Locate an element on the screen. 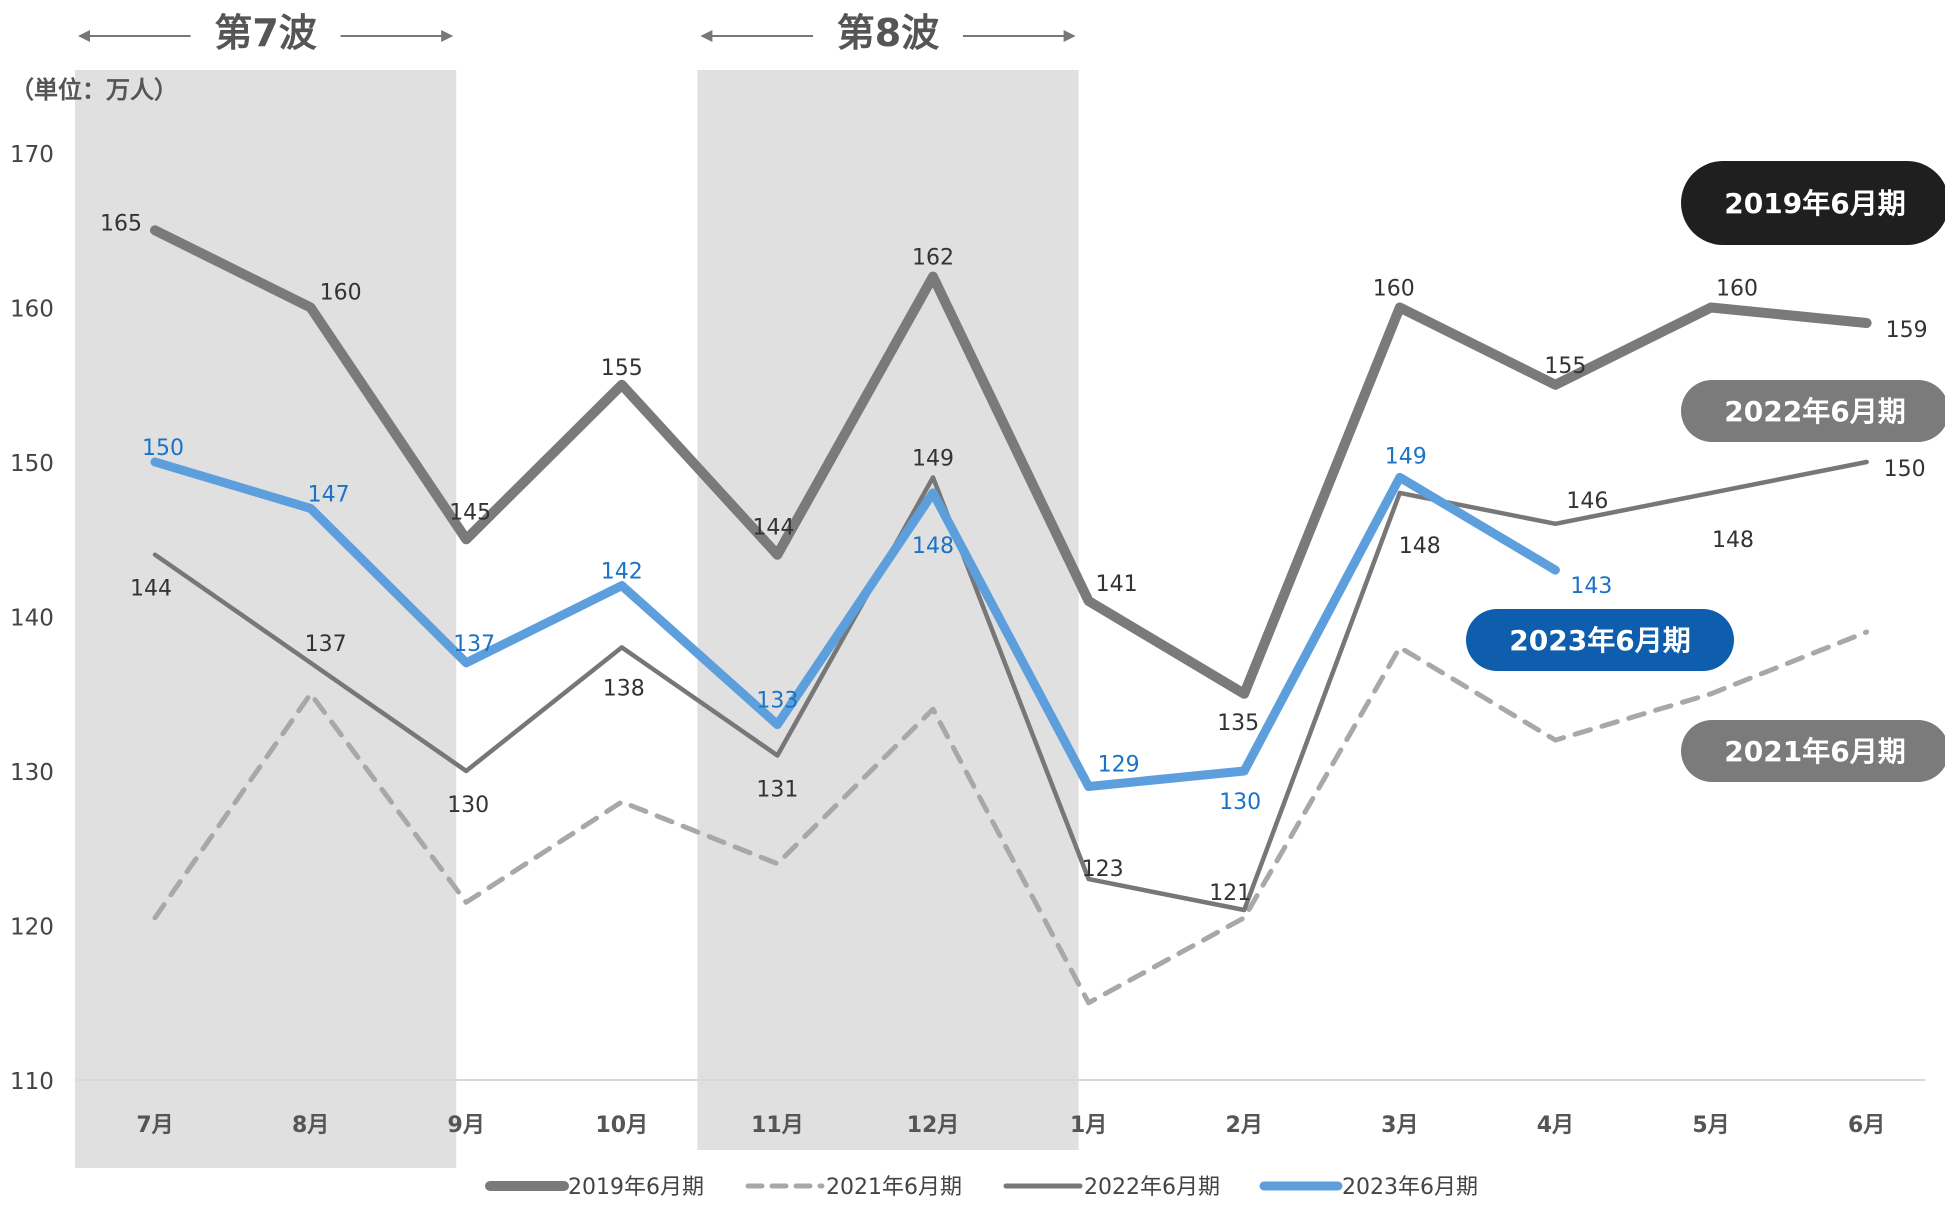 The image size is (1945, 1206). x-tick-label: 1月 is located at coordinates (1088, 1125).